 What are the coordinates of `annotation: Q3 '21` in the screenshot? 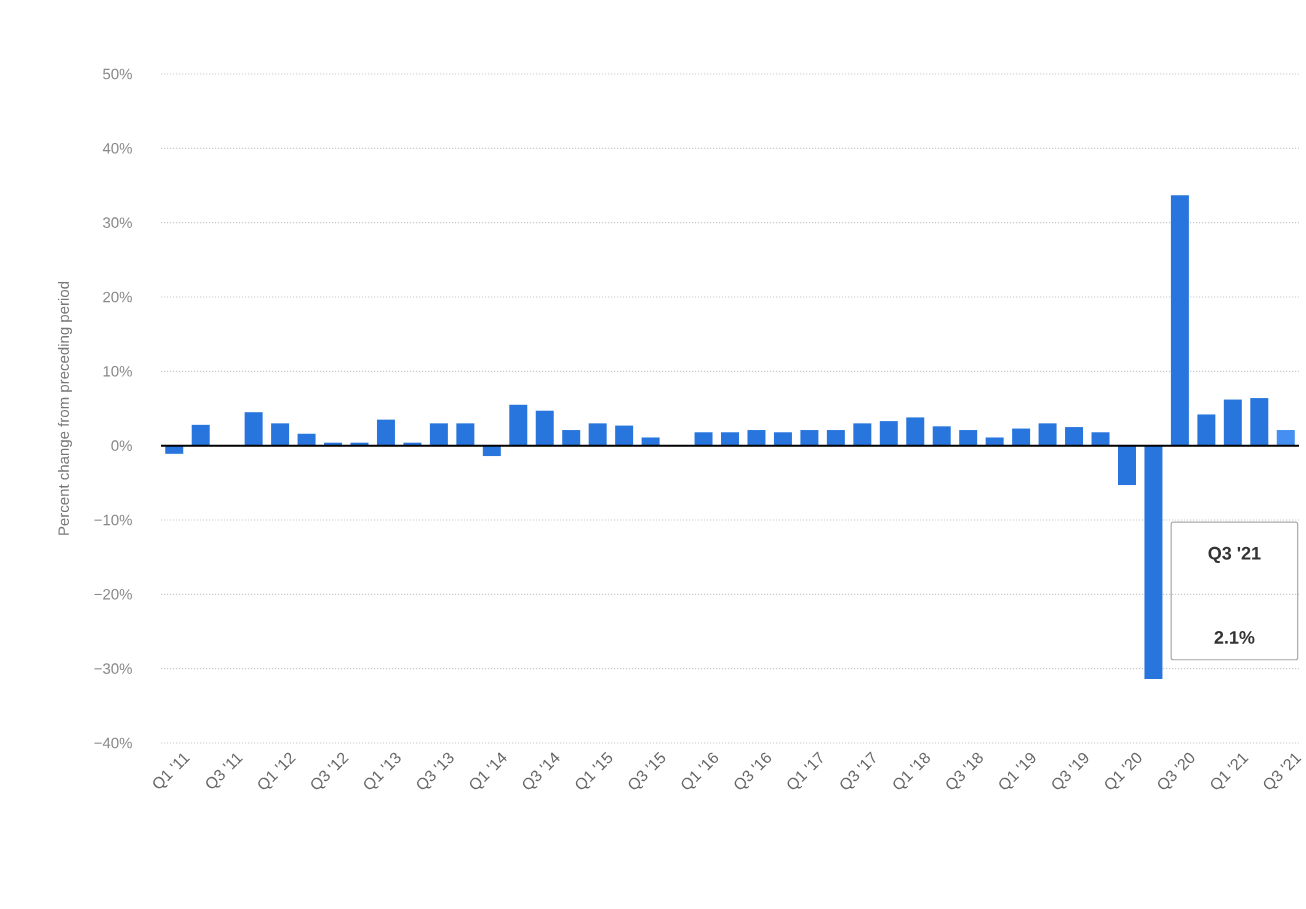 It's located at (1234, 554).